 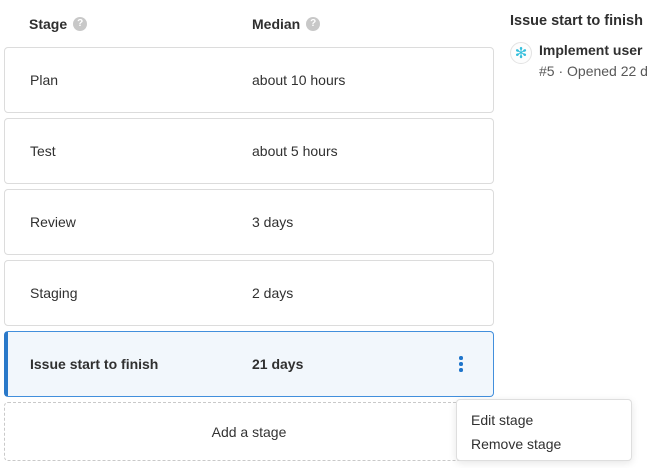 I want to click on stage-list-header: Stage ? Median ?, so click(x=255, y=23).